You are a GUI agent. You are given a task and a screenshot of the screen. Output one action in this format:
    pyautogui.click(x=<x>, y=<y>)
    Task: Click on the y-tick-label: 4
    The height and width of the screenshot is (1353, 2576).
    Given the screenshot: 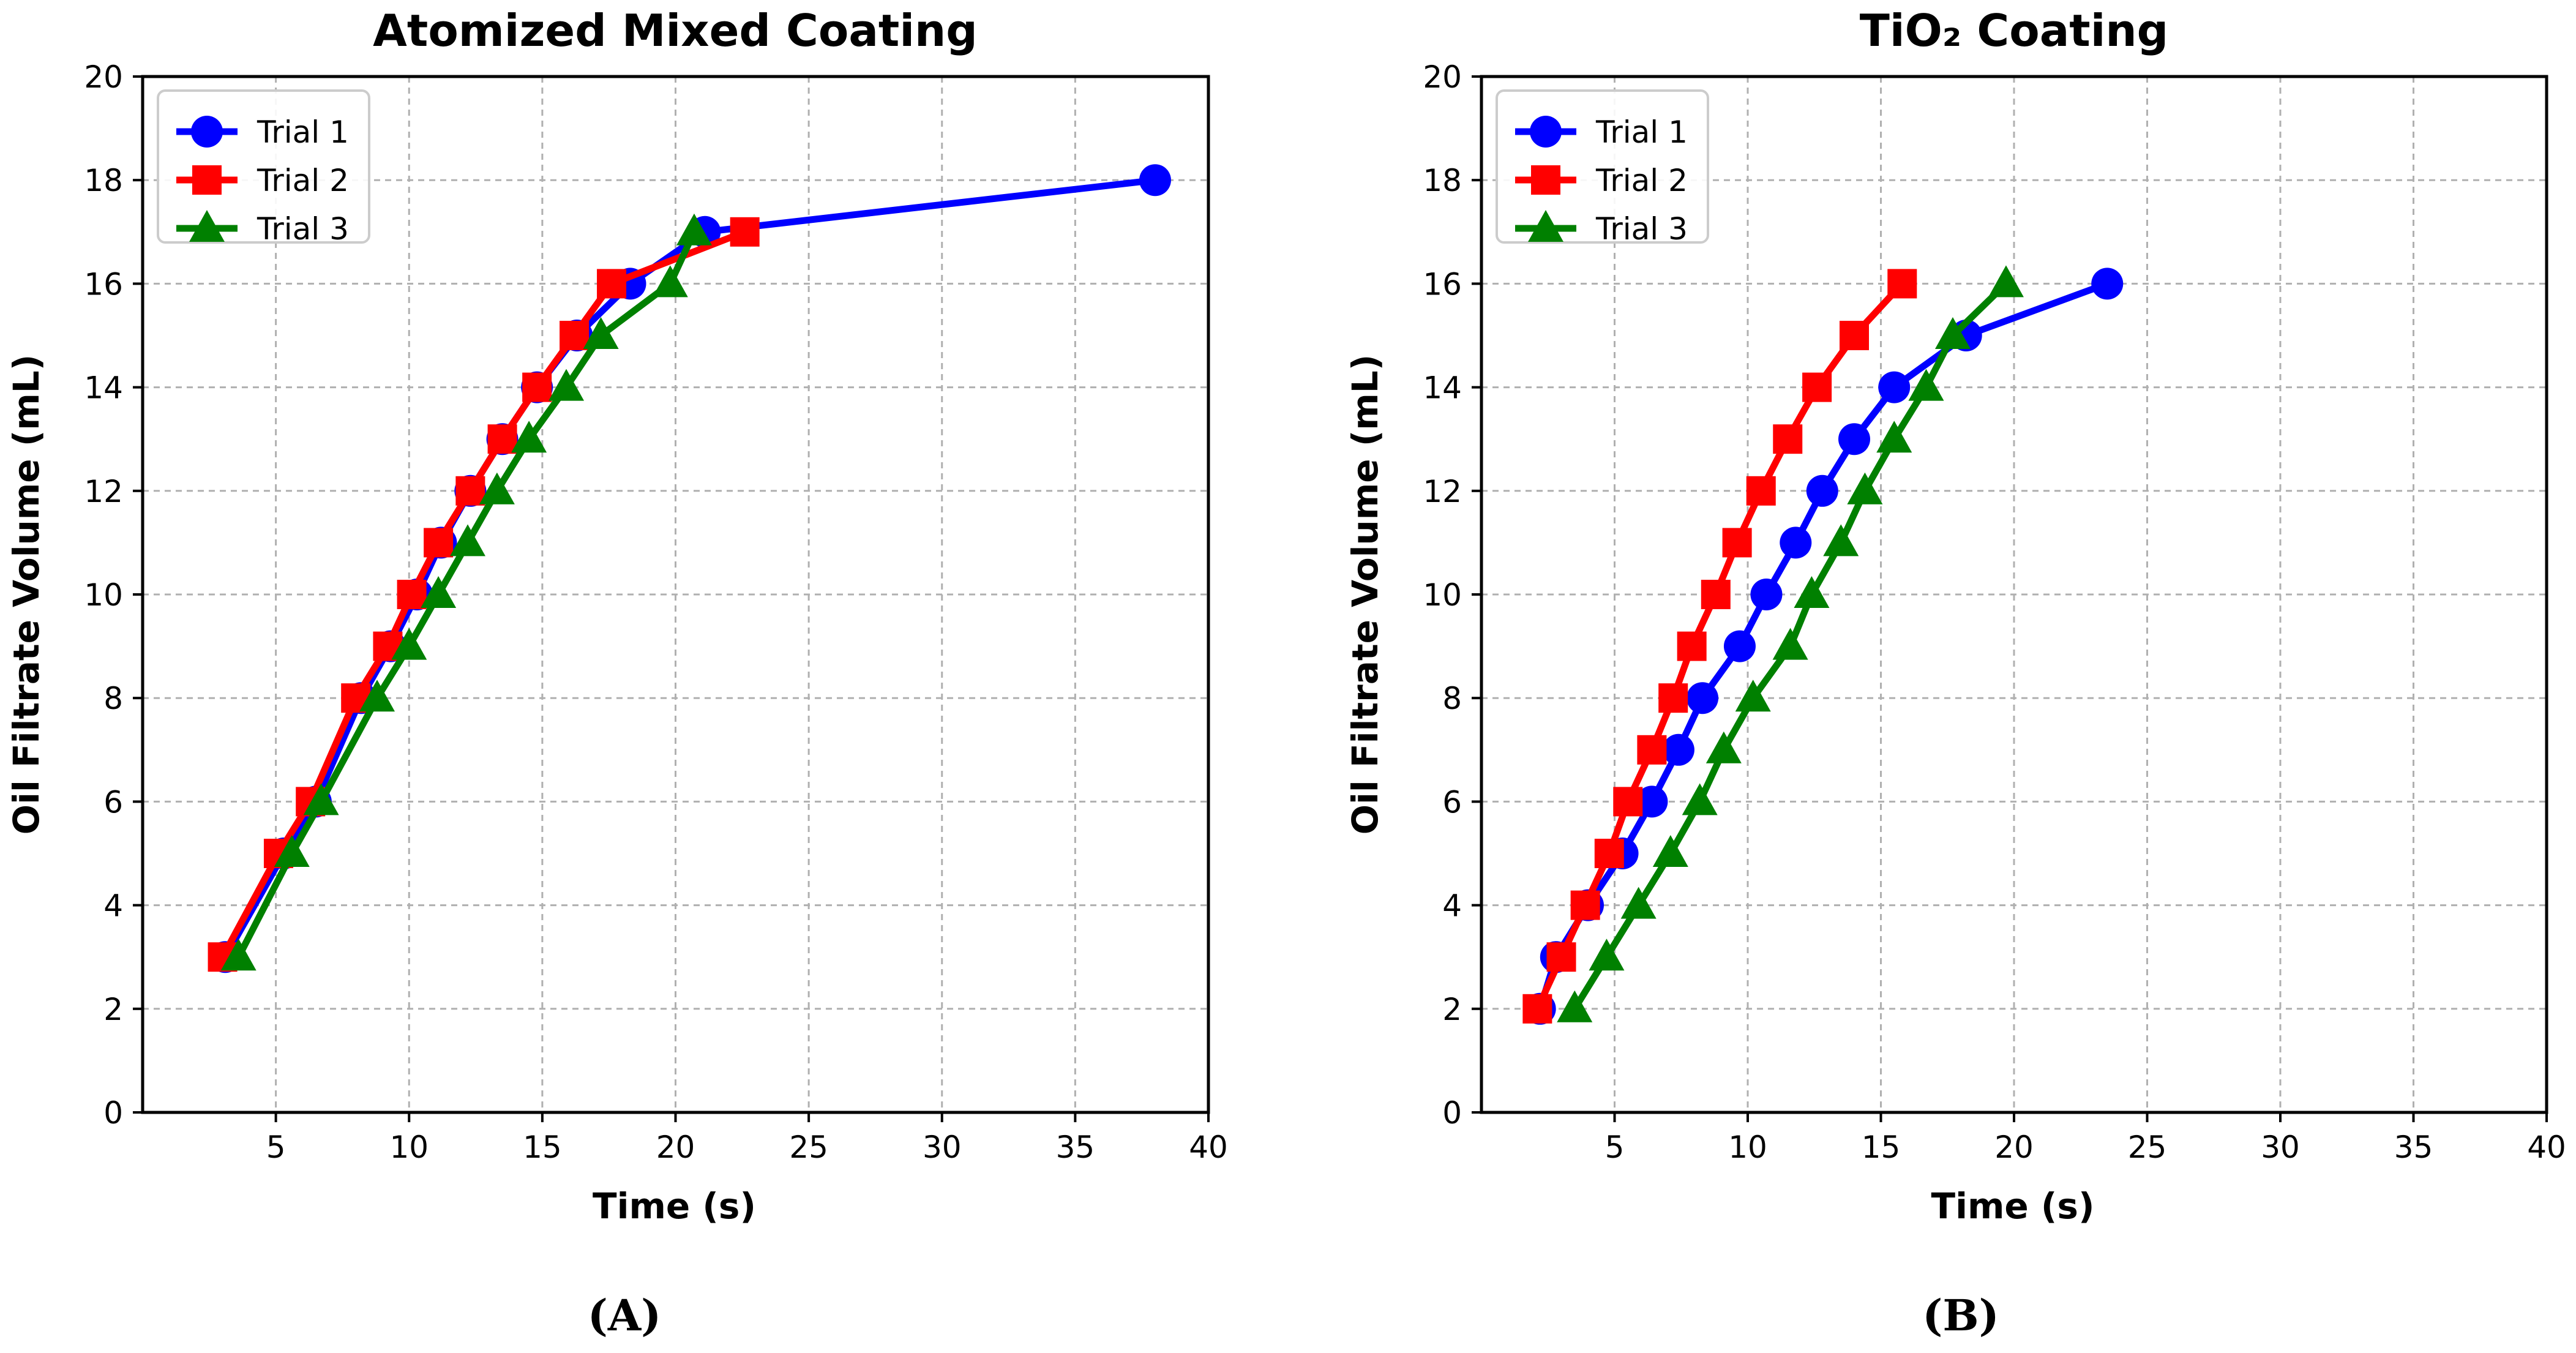 What is the action you would take?
    pyautogui.click(x=1452, y=906)
    